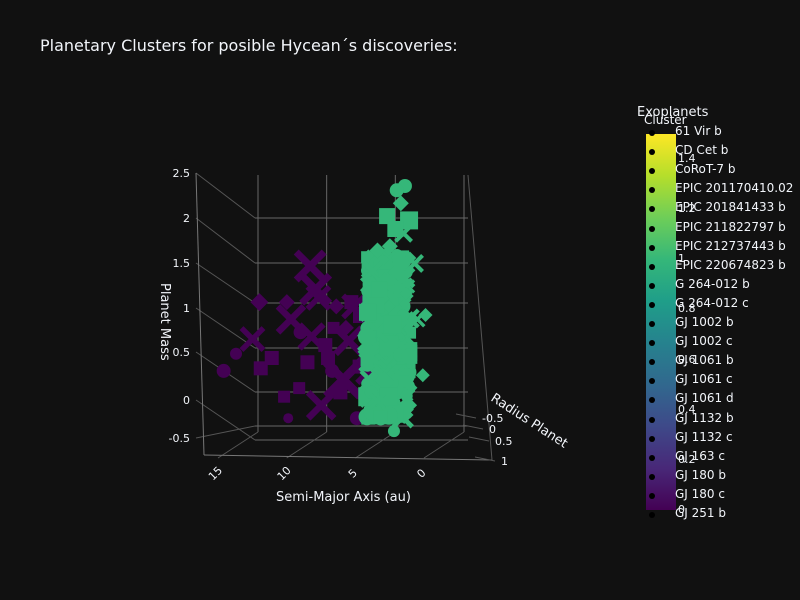  I want to click on x-tick-label: 15, so click(215, 473).